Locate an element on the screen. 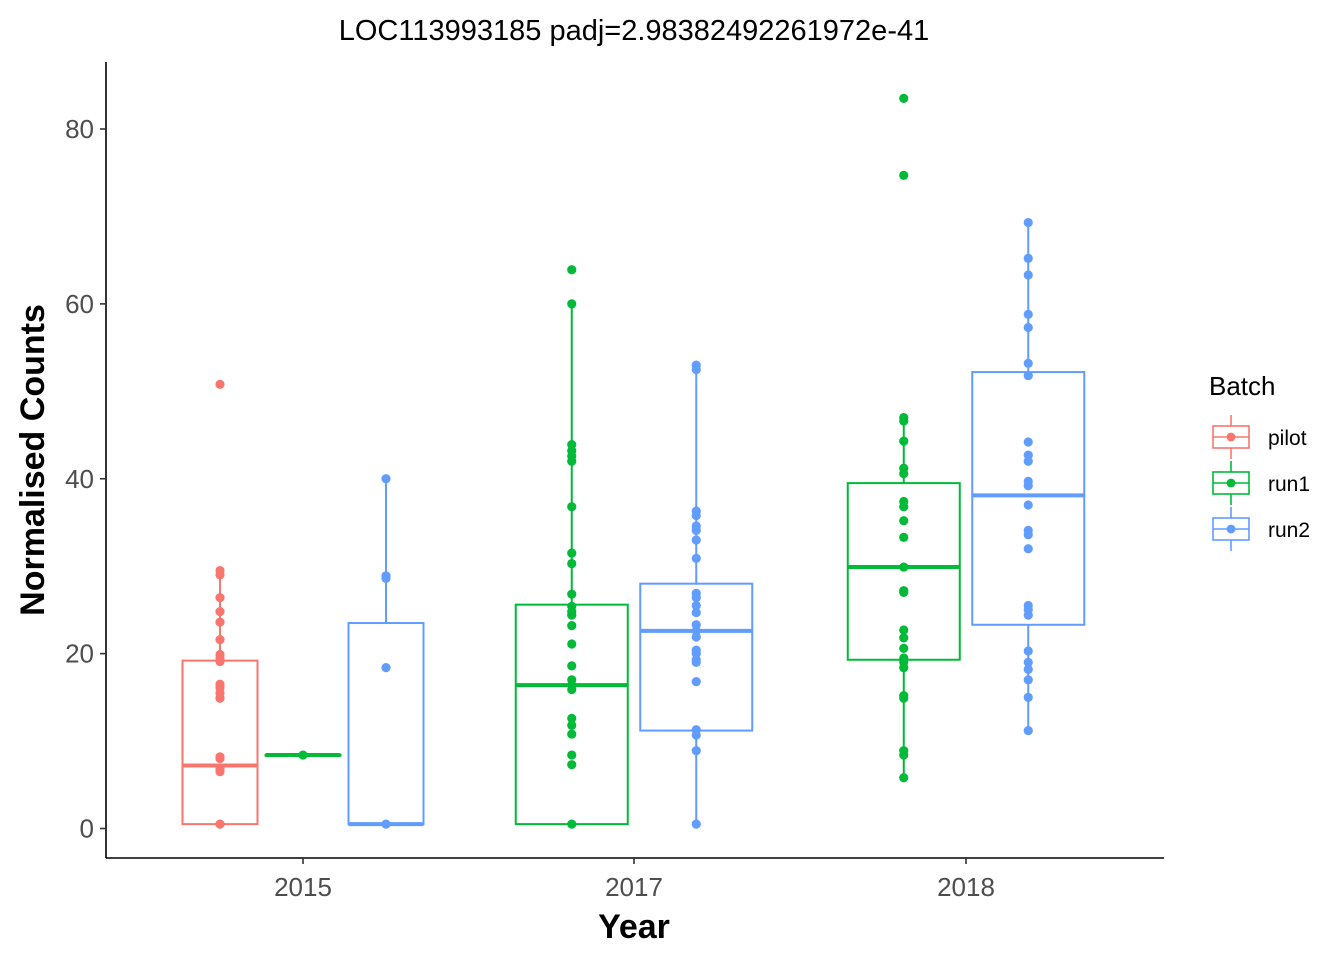  legend-title: Batch is located at coordinates (1242, 386).